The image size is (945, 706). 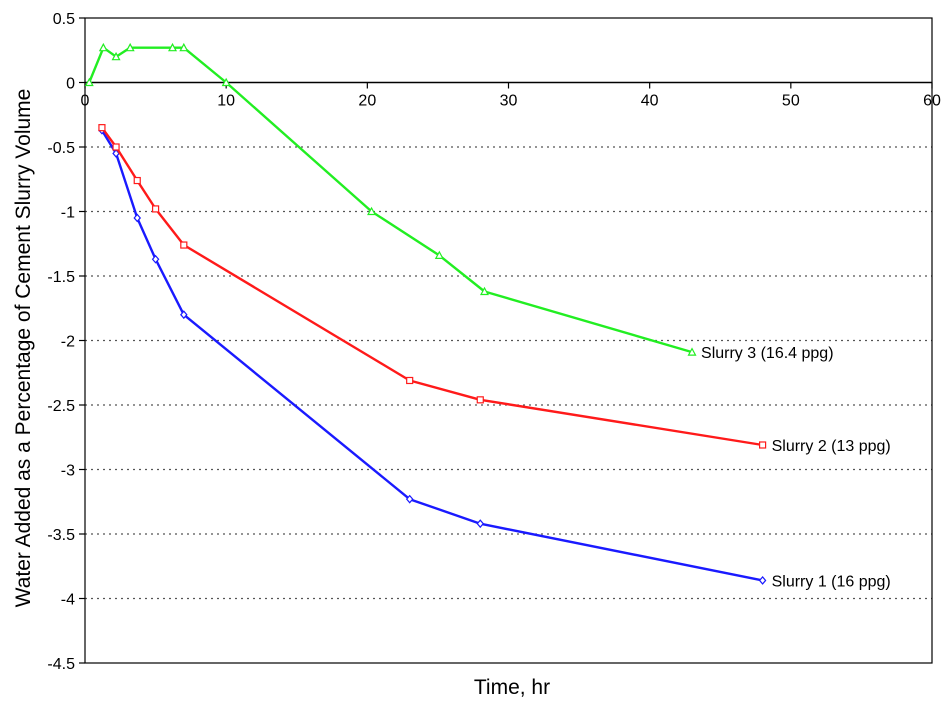 I want to click on y-tick-label: -1, so click(x=68, y=213).